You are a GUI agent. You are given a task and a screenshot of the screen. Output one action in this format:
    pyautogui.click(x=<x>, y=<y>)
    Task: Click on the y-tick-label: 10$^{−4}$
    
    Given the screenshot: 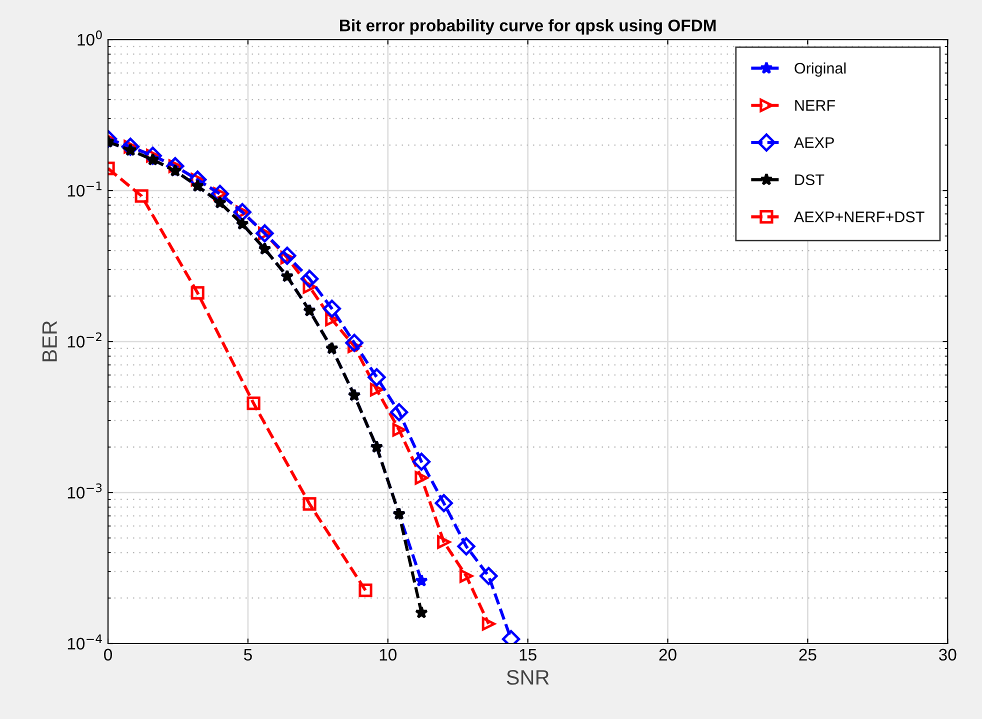 What is the action you would take?
    pyautogui.click(x=85, y=642)
    